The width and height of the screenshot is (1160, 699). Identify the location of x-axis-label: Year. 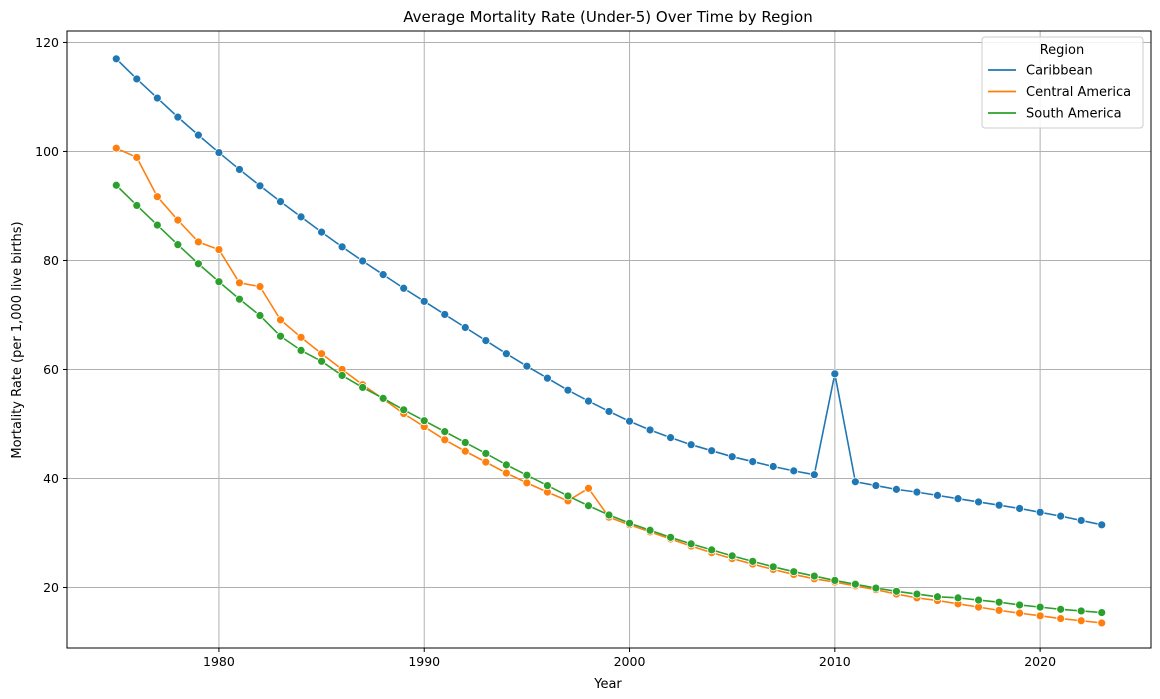
(607, 684).